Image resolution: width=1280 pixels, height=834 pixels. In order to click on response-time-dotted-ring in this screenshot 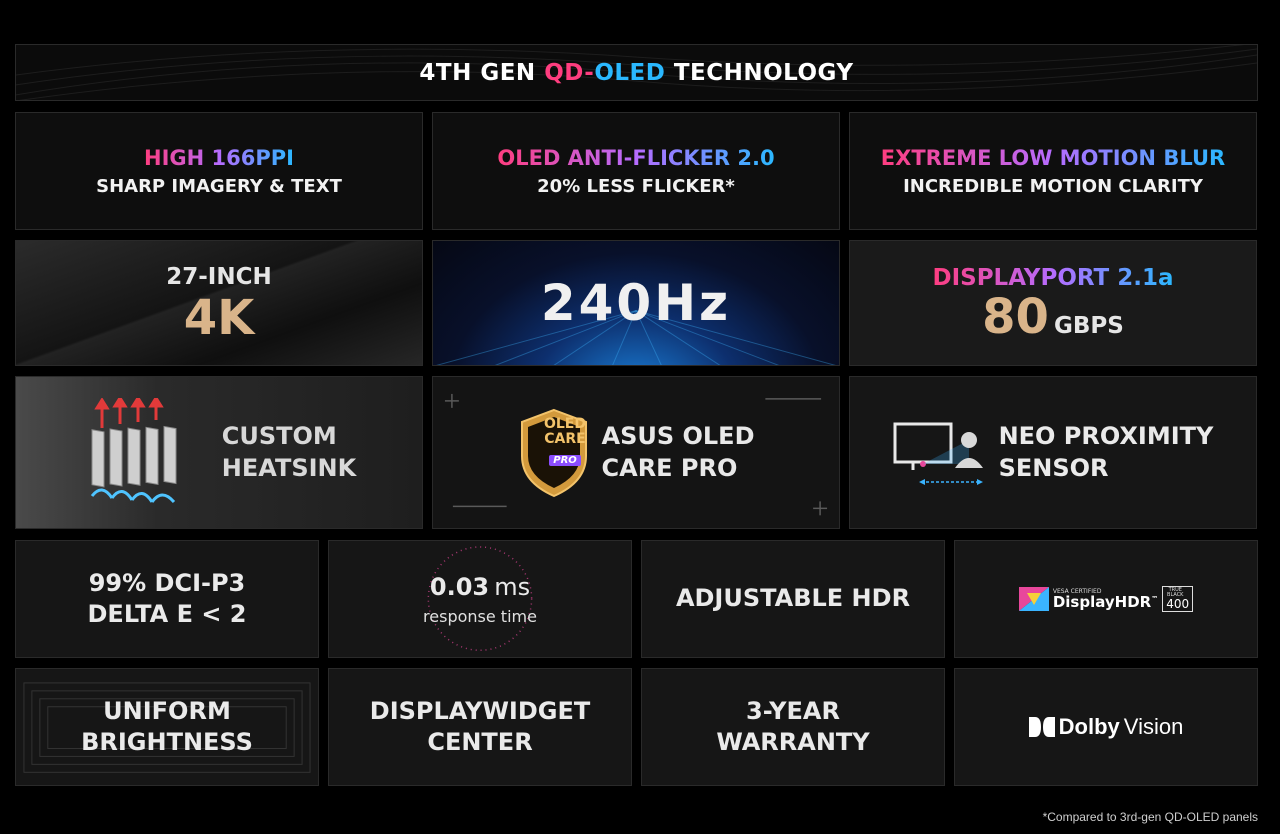, I will do `click(480, 599)`.